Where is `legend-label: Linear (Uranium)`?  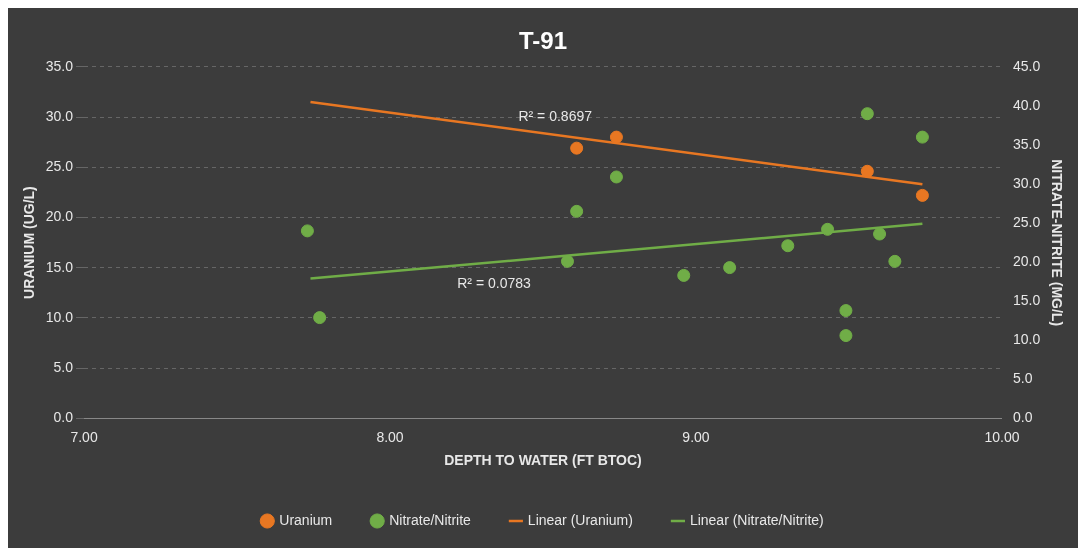
legend-label: Linear (Uranium) is located at coordinates (580, 519).